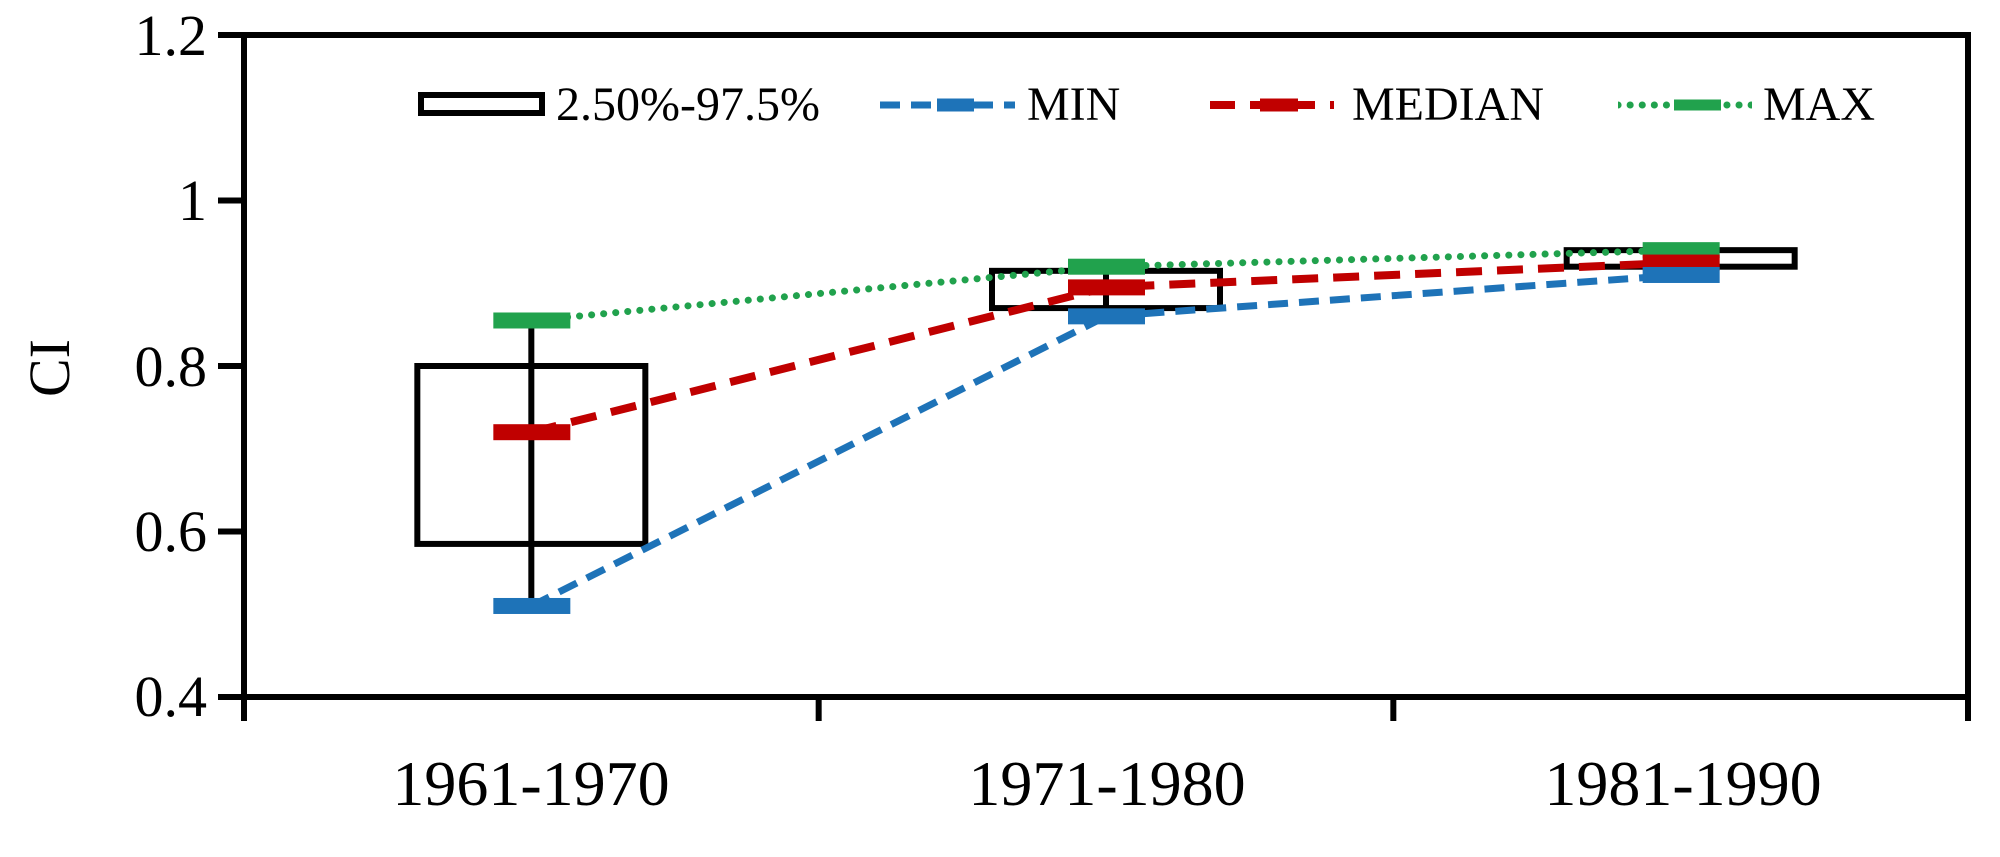  Describe the element at coordinates (481, 104) in the screenshot. I see `legend-box-swatch` at that location.